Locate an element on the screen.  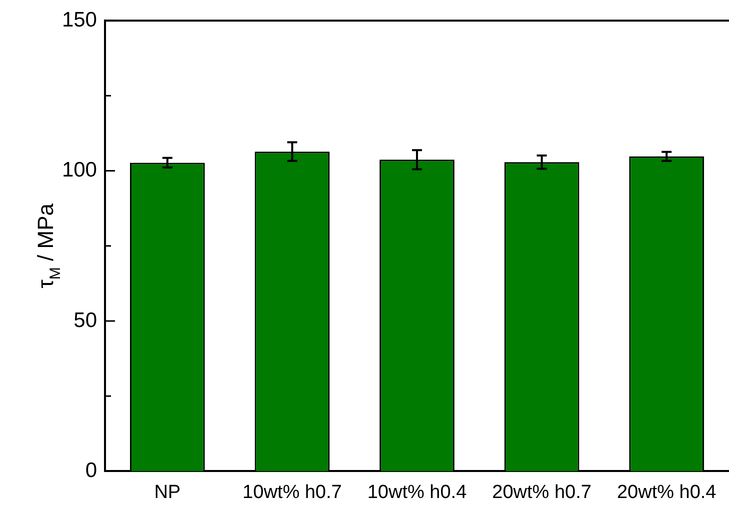
y-tick-label: 50 is located at coordinates (85, 320).